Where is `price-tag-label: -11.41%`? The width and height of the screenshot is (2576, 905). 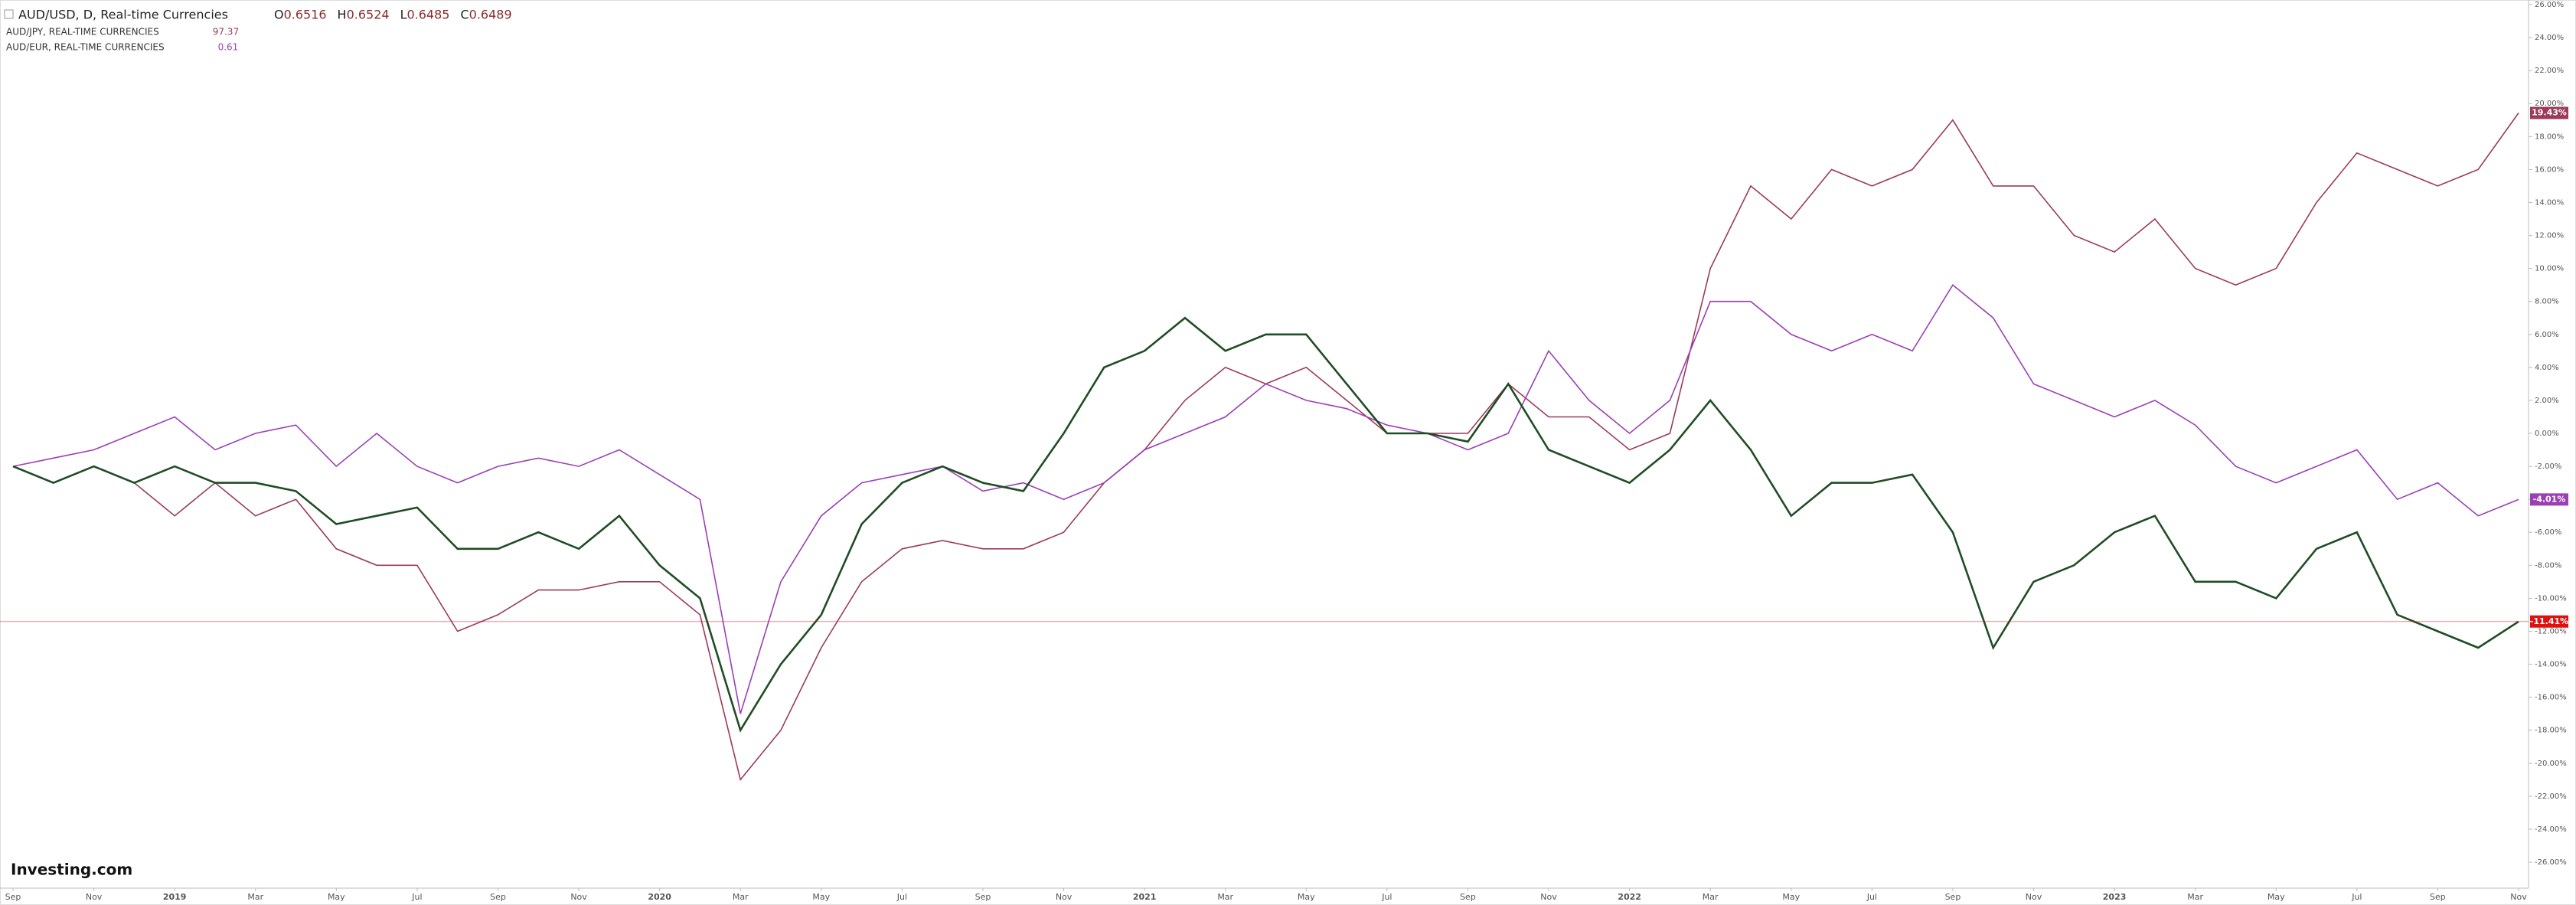
price-tag-label: -11.41% is located at coordinates (2549, 621).